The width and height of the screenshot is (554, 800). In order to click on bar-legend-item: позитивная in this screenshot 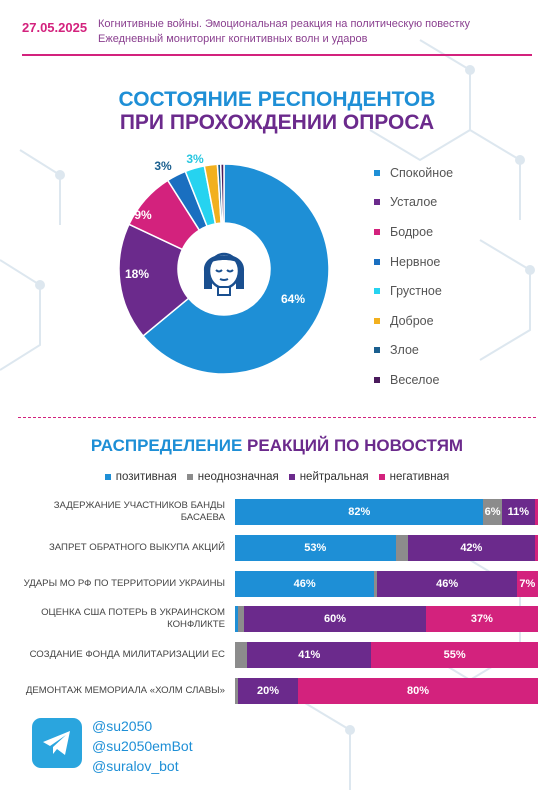, I will do `click(140, 477)`.